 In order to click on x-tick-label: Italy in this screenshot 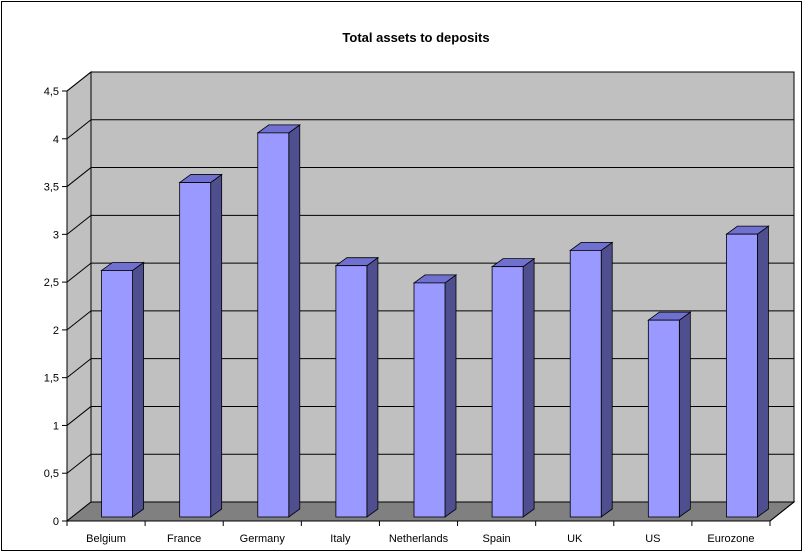, I will do `click(340, 539)`.